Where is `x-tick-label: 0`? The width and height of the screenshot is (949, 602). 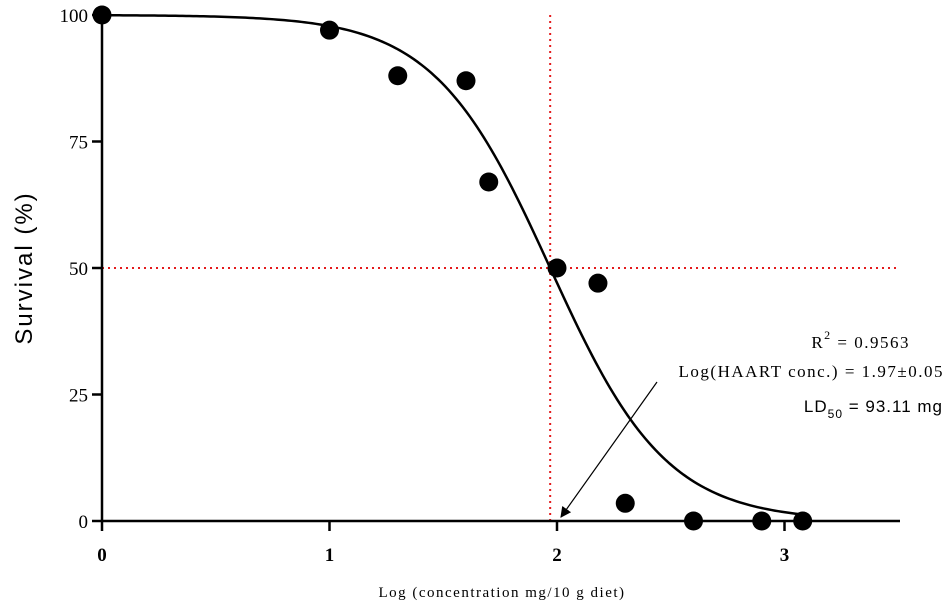 x-tick-label: 0 is located at coordinates (102, 555).